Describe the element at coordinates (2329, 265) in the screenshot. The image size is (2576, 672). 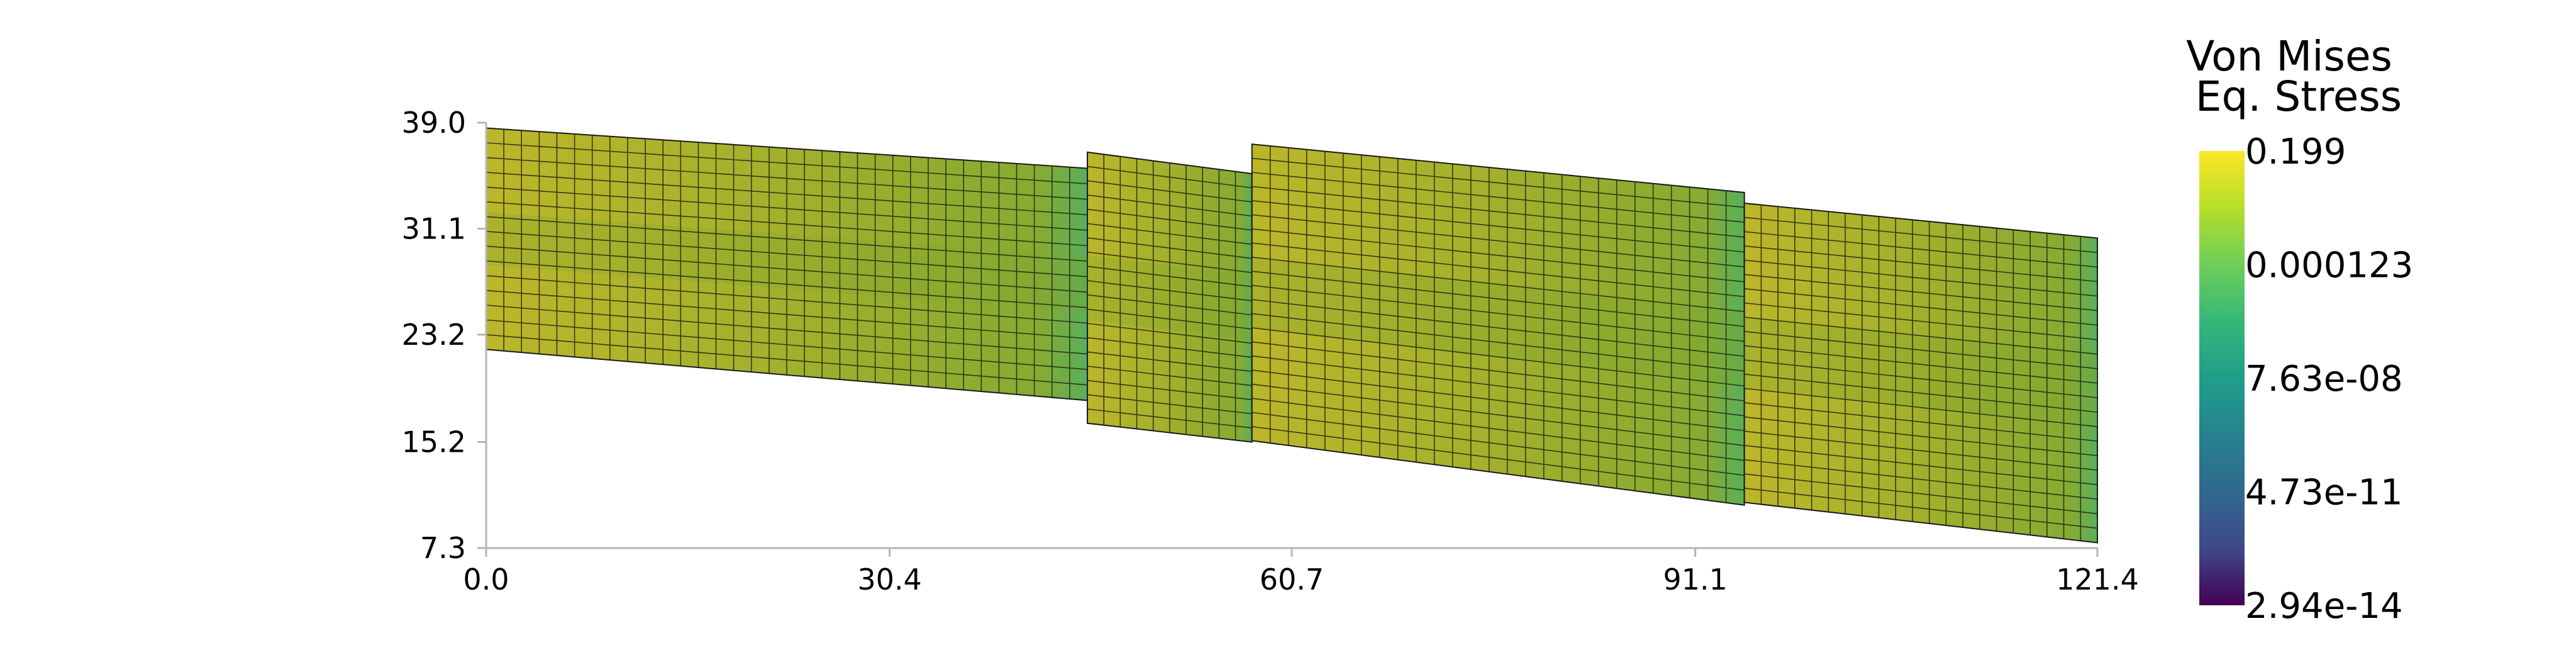
I see `colorbar-tick-label: 0.000123` at that location.